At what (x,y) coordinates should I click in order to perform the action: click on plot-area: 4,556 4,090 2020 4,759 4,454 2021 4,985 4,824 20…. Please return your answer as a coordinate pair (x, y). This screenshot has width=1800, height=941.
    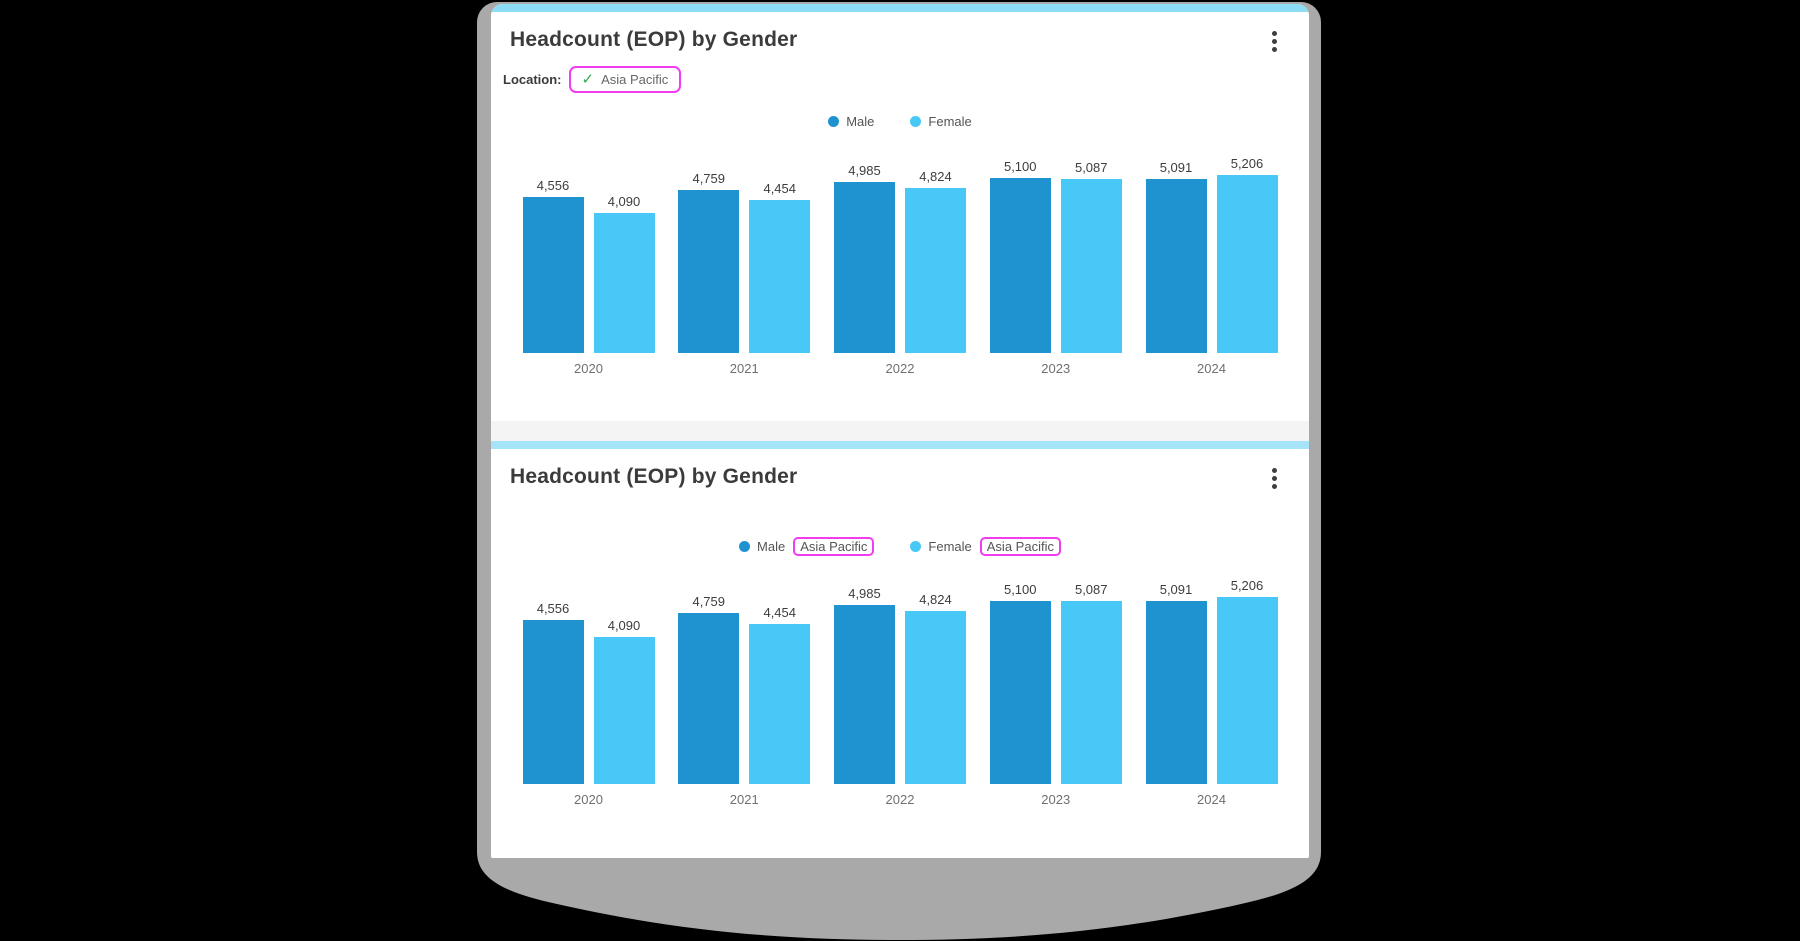
    Looking at the image, I should click on (900, 693).